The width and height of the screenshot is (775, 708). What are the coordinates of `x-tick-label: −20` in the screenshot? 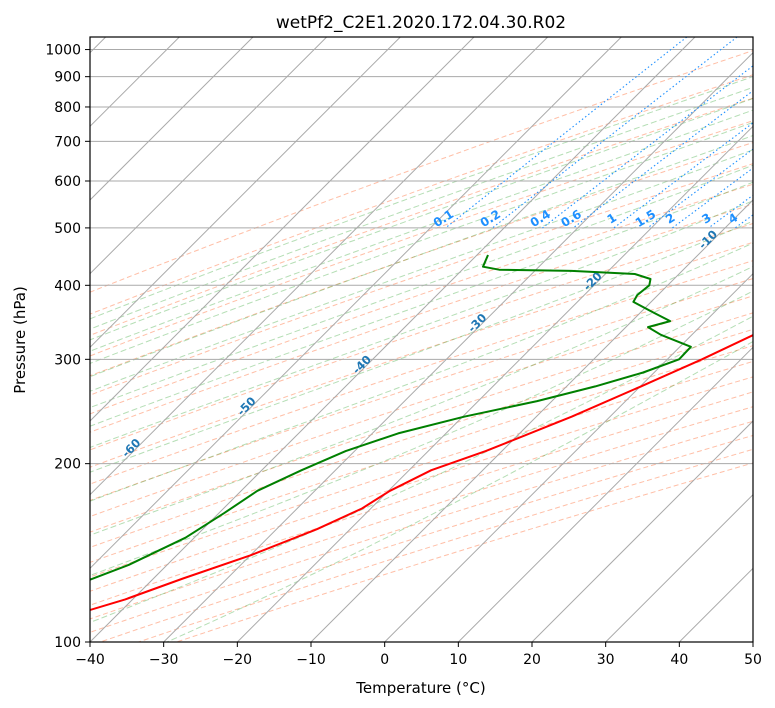 It's located at (238, 660).